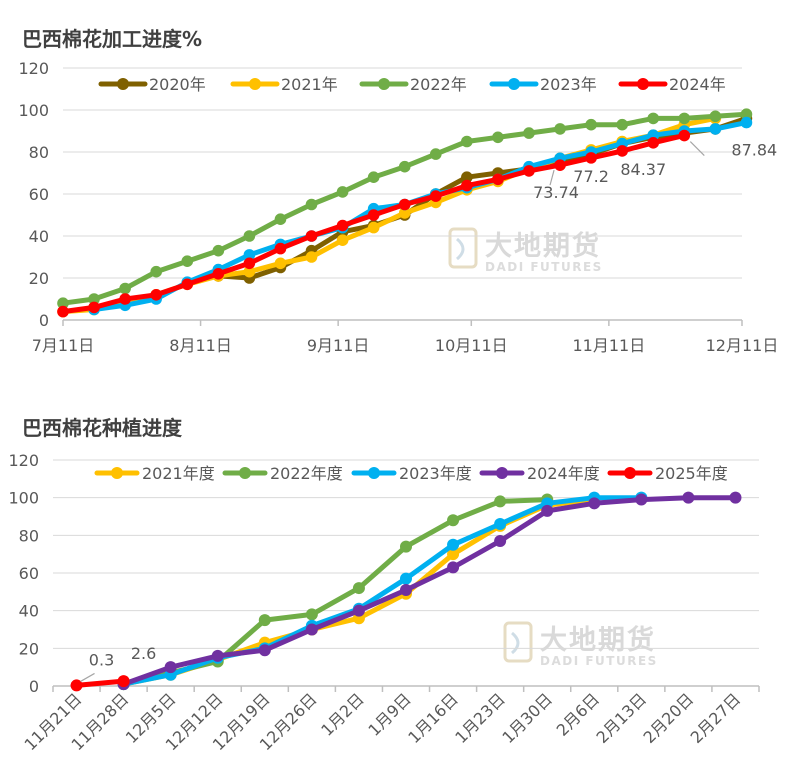 The height and width of the screenshot is (783, 789). I want to click on y-tick-label: 100, so click(23, 498).